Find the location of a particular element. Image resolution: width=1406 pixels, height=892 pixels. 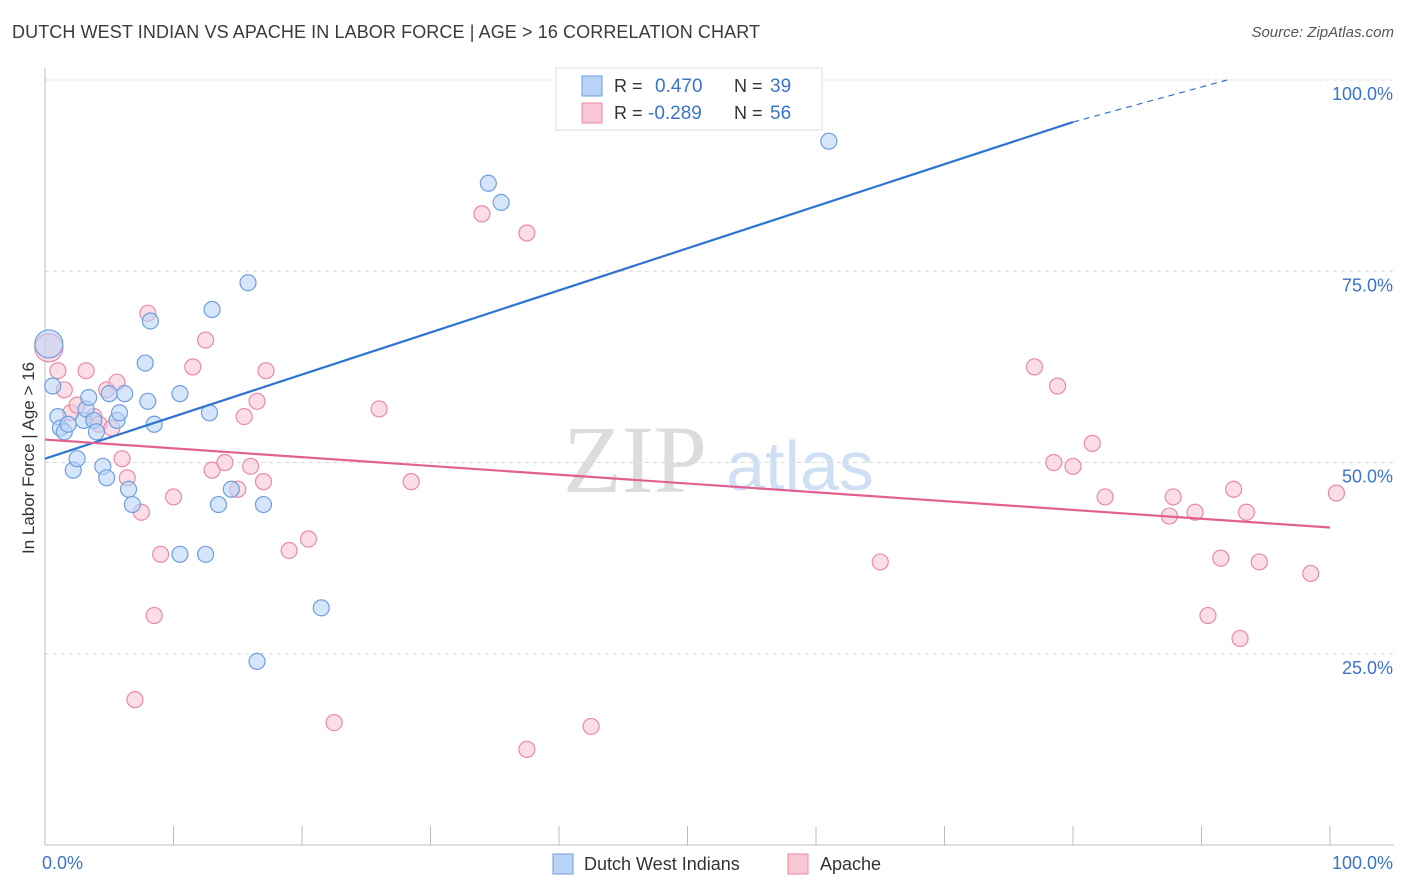

legend-r-value-pink: -0.289 is located at coordinates (675, 113).